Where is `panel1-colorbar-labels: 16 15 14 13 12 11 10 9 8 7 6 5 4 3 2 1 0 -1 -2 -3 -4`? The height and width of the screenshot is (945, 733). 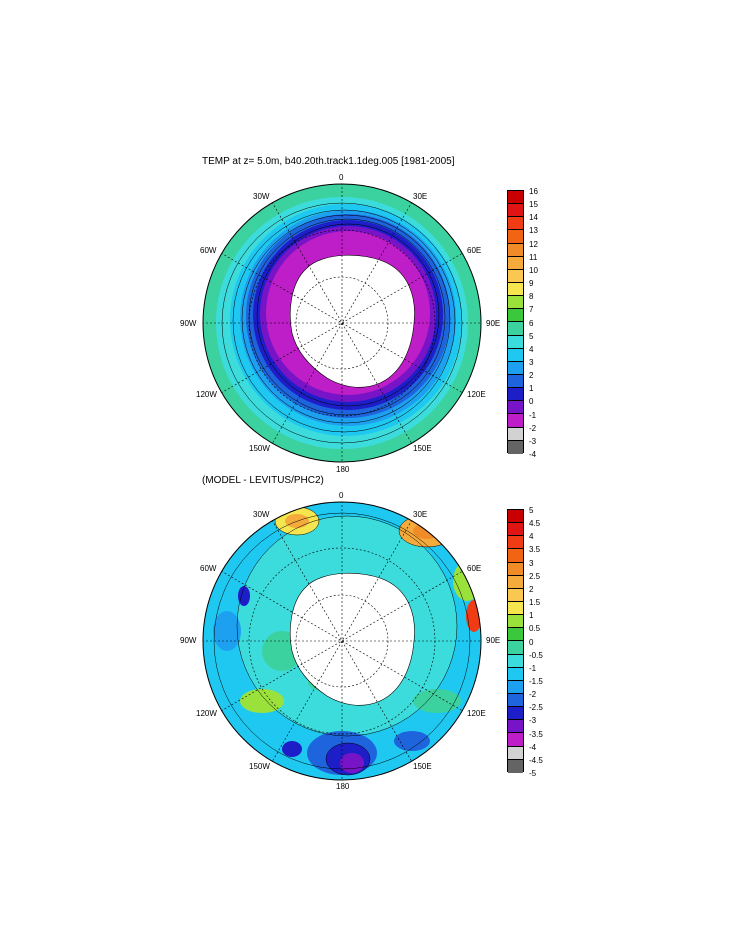 panel1-colorbar-labels: 16 15 14 13 12 11 10 9 8 7 6 5 4 3 2 1 0 -1 -2 -3 -4 is located at coordinates (539, 323).